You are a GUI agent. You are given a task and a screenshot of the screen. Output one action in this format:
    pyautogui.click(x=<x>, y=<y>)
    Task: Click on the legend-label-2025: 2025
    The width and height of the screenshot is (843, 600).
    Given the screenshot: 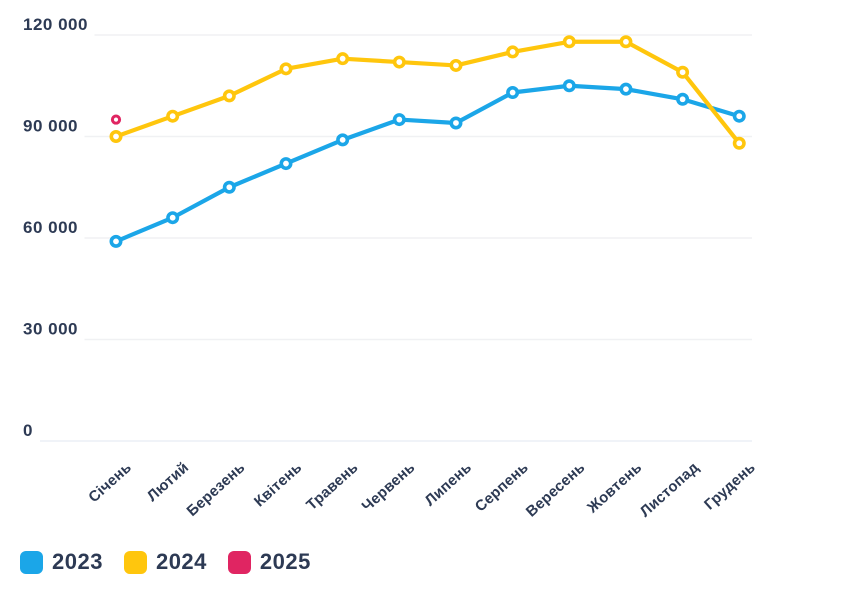 What is the action you would take?
    pyautogui.click(x=285, y=561)
    